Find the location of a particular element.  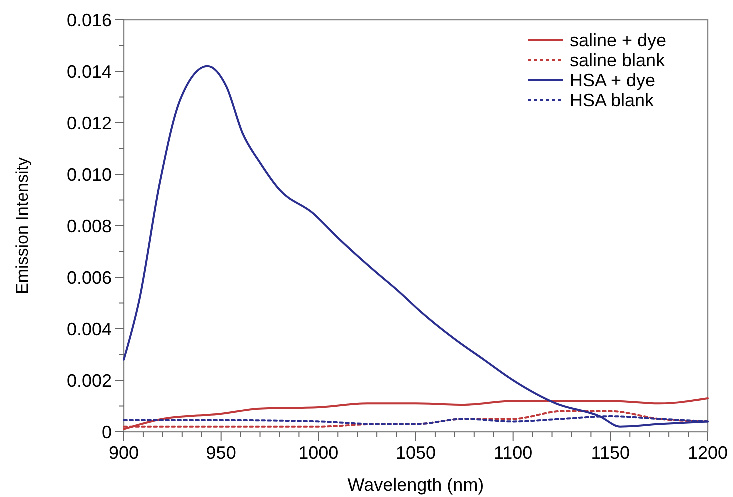

legend-label: saline + dye is located at coordinates (618, 40).